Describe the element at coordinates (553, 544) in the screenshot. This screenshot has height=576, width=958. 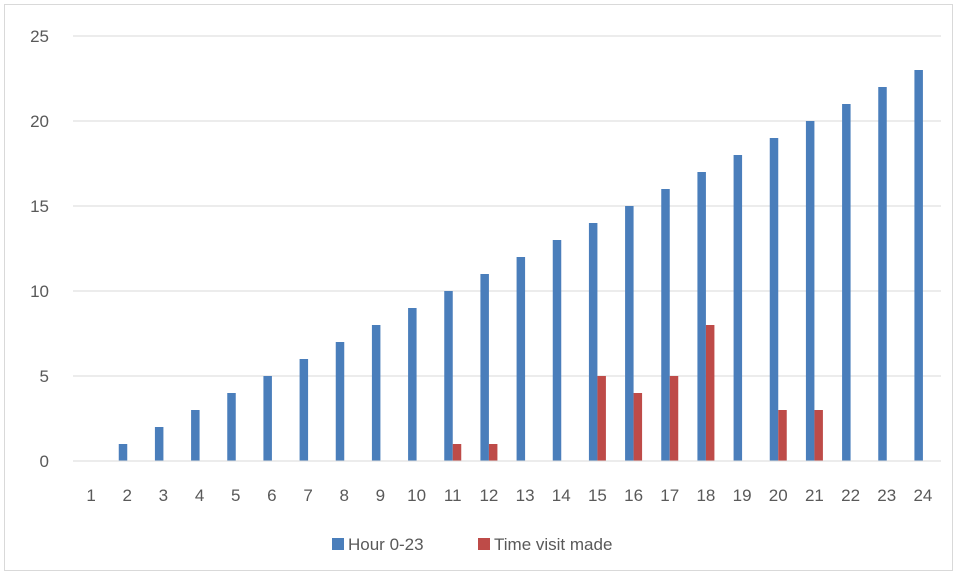
I see `legend-label: Time visit made` at that location.